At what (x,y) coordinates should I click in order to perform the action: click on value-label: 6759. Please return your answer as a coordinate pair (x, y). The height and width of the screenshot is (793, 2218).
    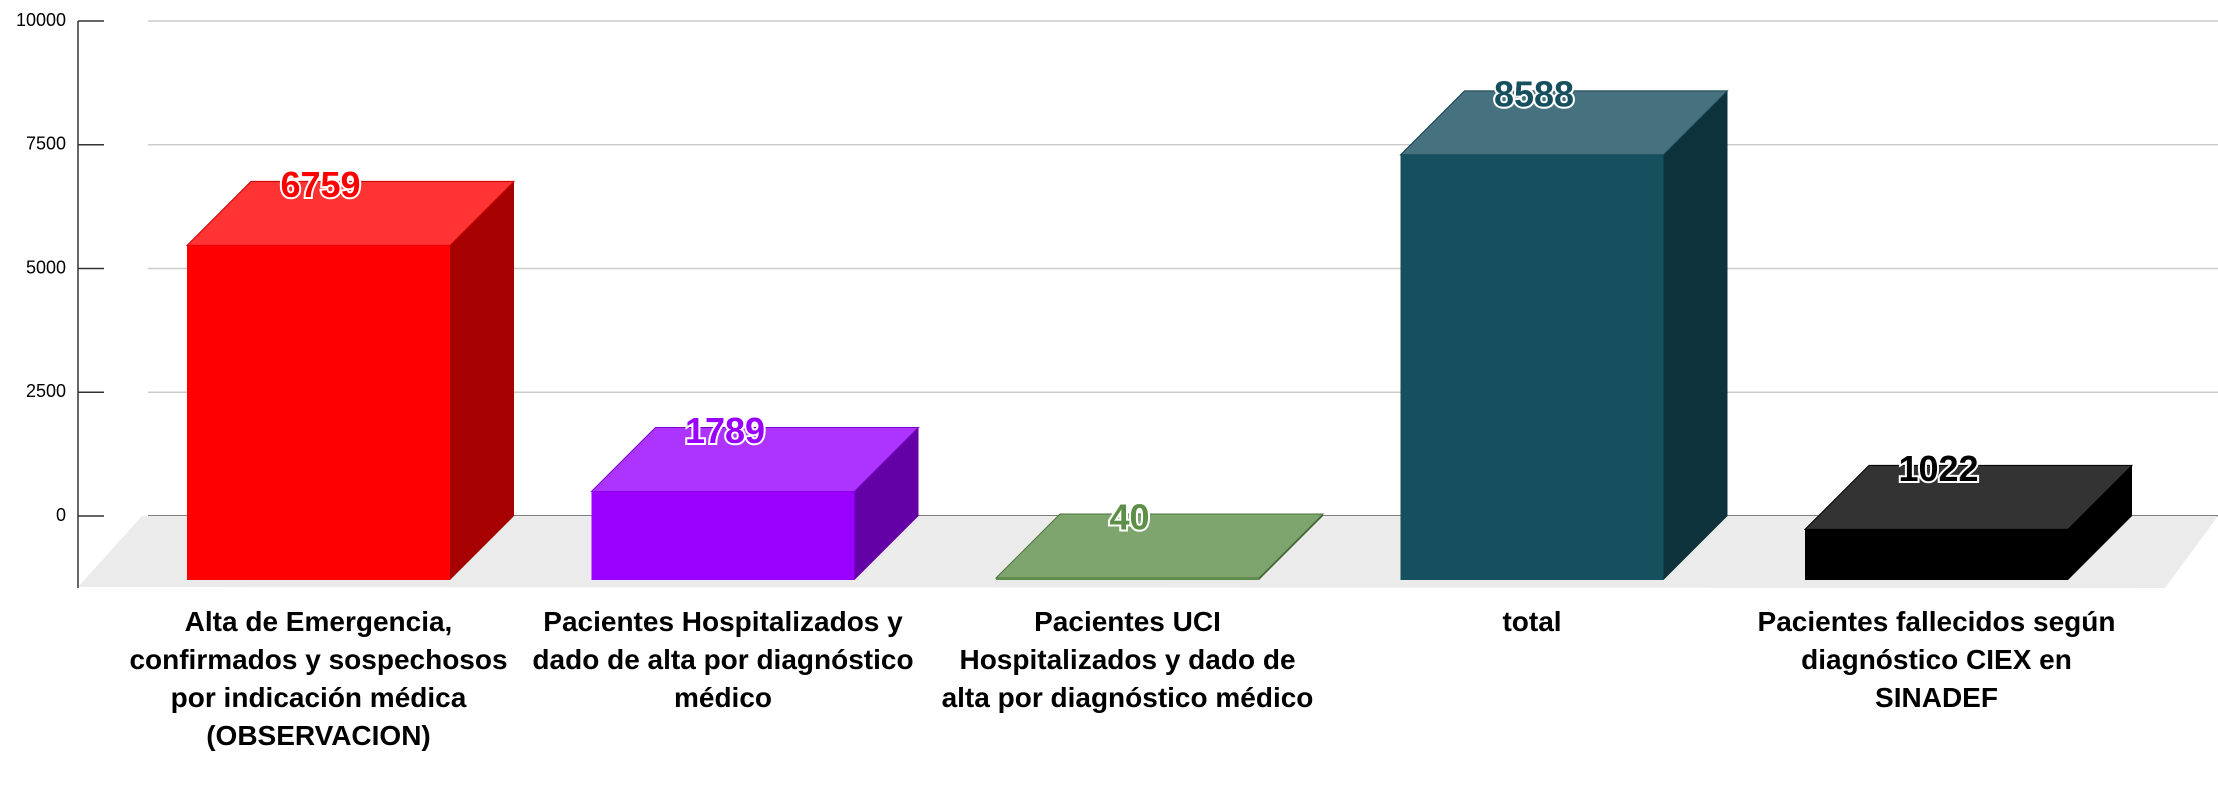
    Looking at the image, I should click on (320, 184).